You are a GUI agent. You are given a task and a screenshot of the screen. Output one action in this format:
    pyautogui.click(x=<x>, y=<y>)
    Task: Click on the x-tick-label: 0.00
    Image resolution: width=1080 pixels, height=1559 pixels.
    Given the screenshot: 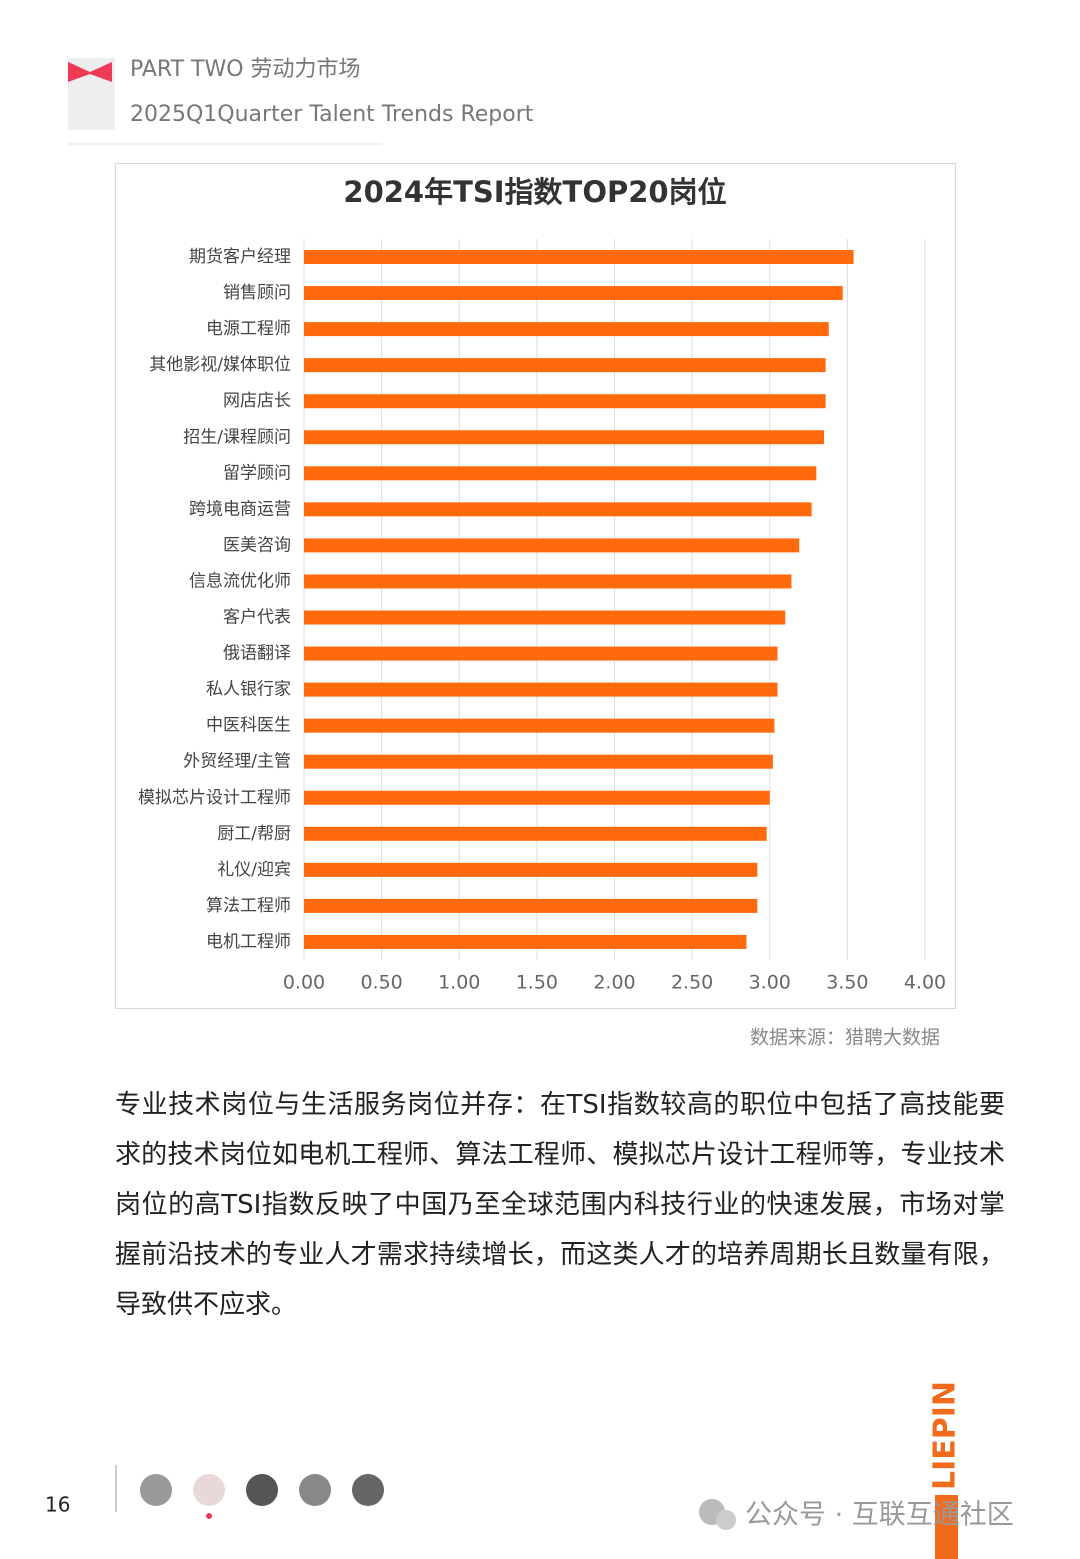 What is the action you would take?
    pyautogui.click(x=304, y=983)
    